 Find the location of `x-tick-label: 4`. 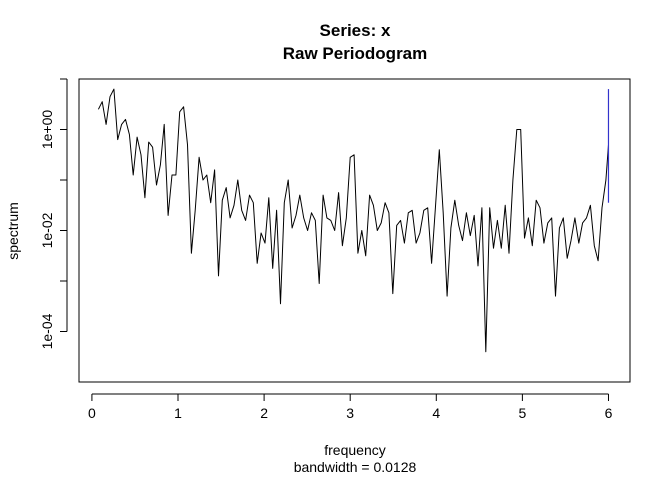

x-tick-label: 4 is located at coordinates (436, 413).